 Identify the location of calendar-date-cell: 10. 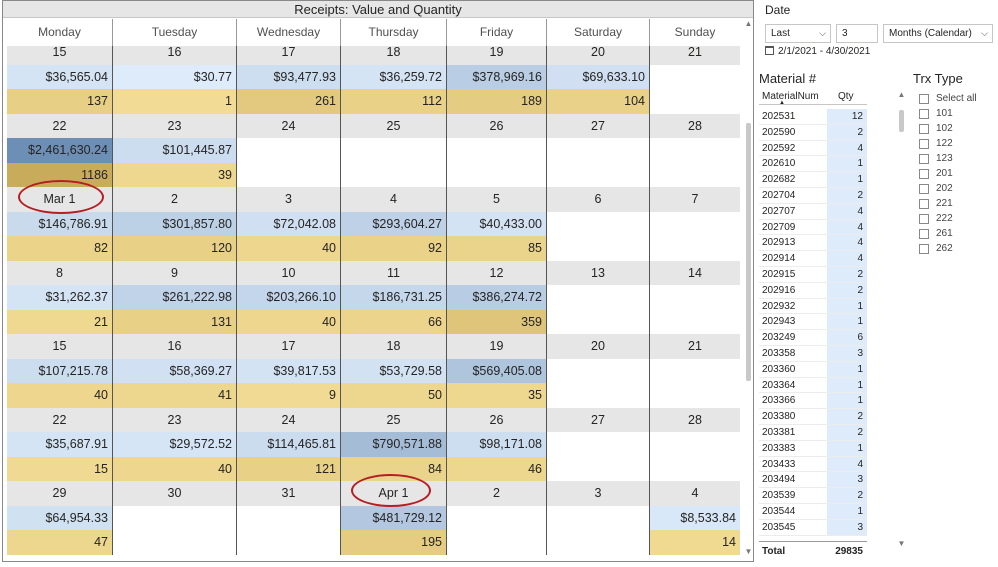
(289, 272).